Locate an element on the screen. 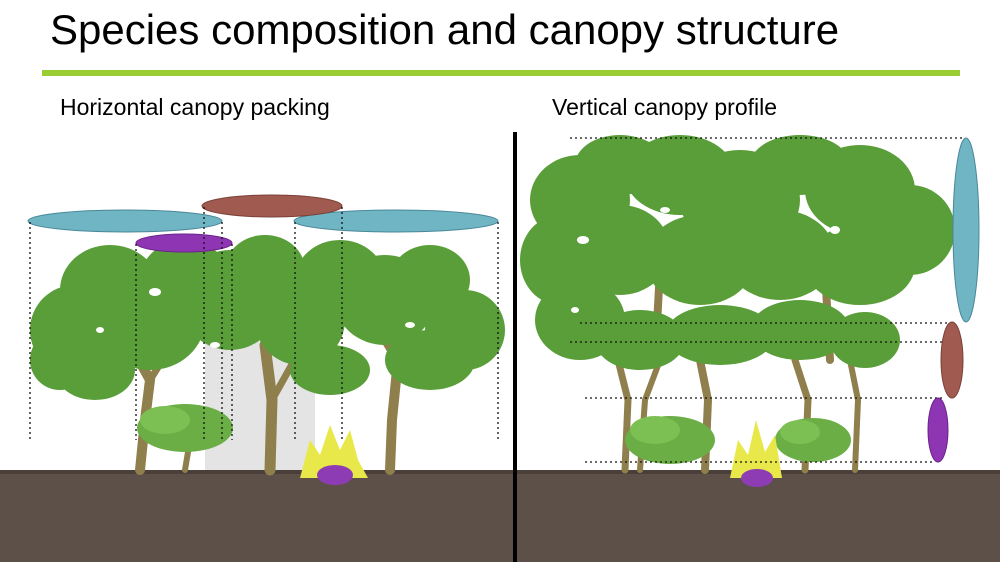 The height and width of the screenshot is (562, 1000). right-flowering-shrub is located at coordinates (756, 453).